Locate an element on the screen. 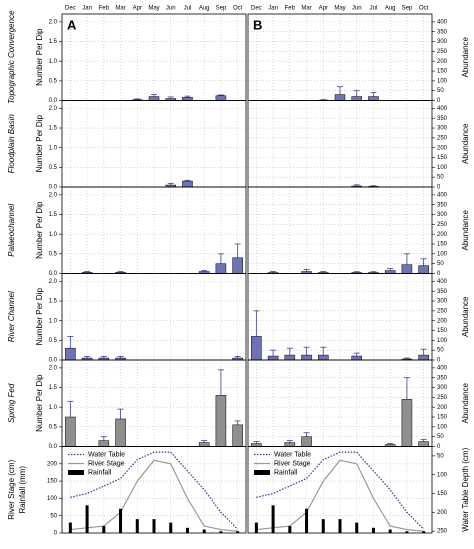 The width and height of the screenshot is (474, 549). month-label: Dec is located at coordinates (256, 9).